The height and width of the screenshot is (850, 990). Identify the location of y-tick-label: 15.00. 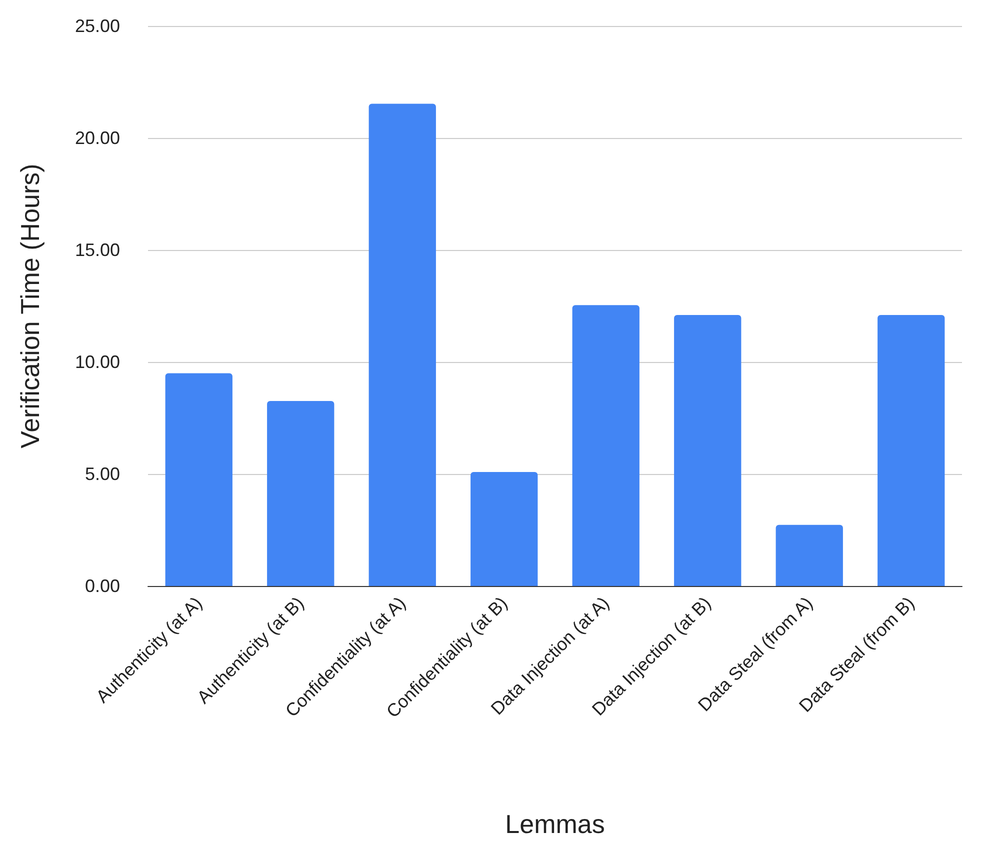
(97, 250).